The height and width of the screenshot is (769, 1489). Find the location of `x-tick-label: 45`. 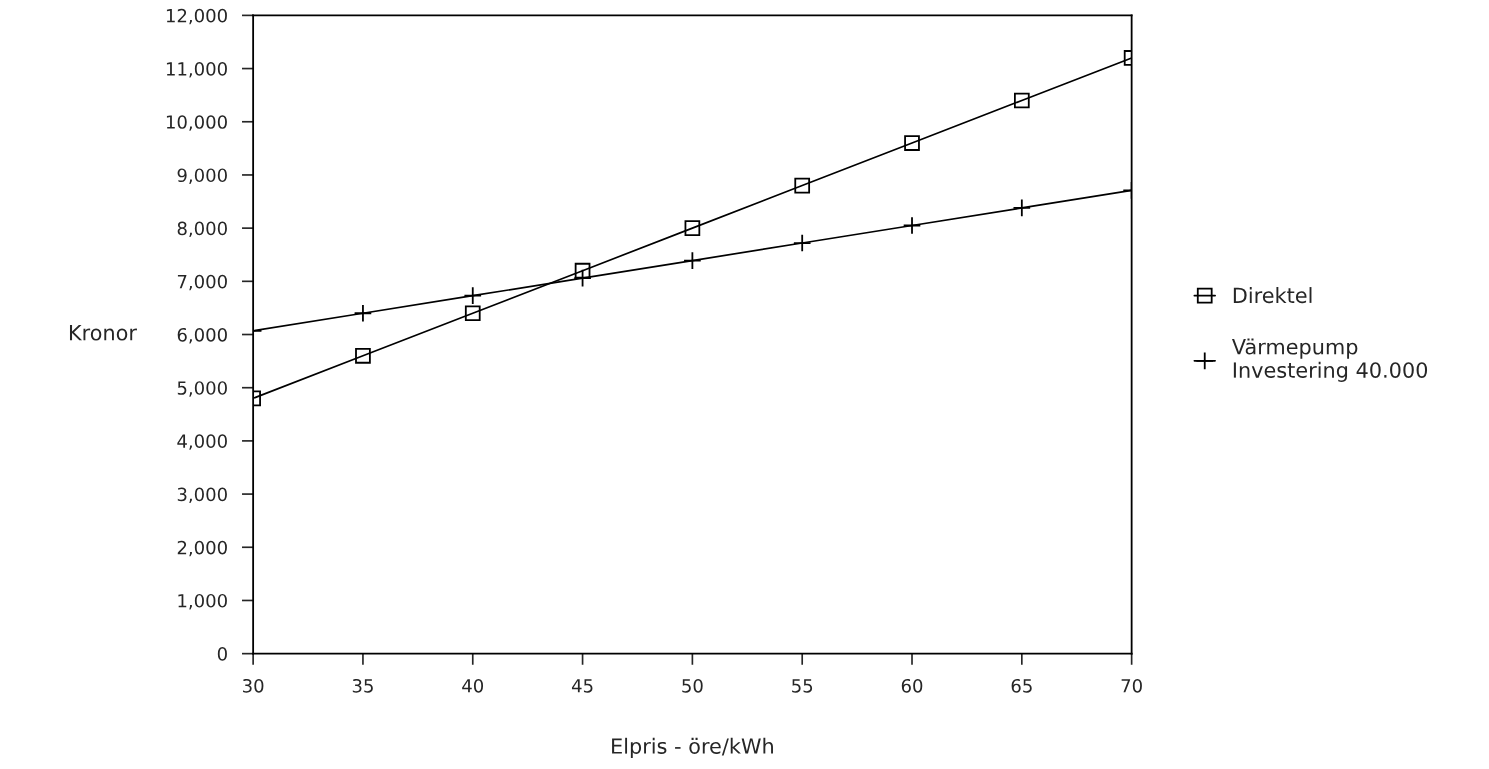

x-tick-label: 45 is located at coordinates (582, 686).